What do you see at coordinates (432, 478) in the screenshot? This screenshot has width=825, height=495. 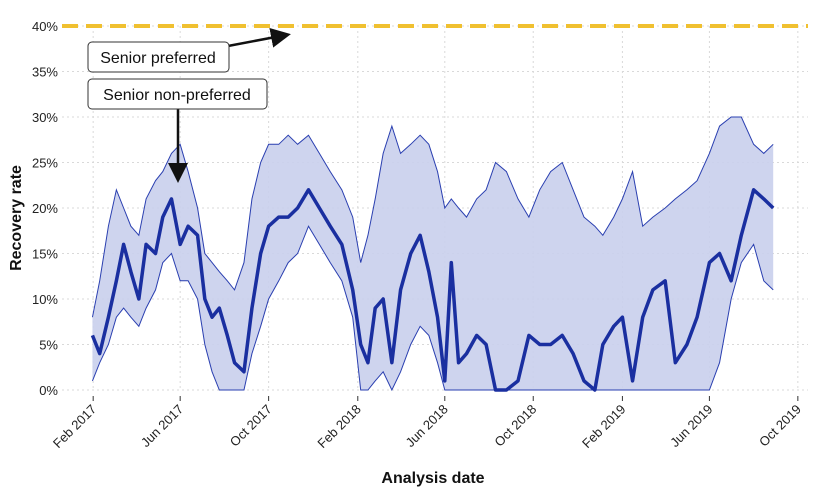 I see `x-axis-title: Analysis date` at bounding box center [432, 478].